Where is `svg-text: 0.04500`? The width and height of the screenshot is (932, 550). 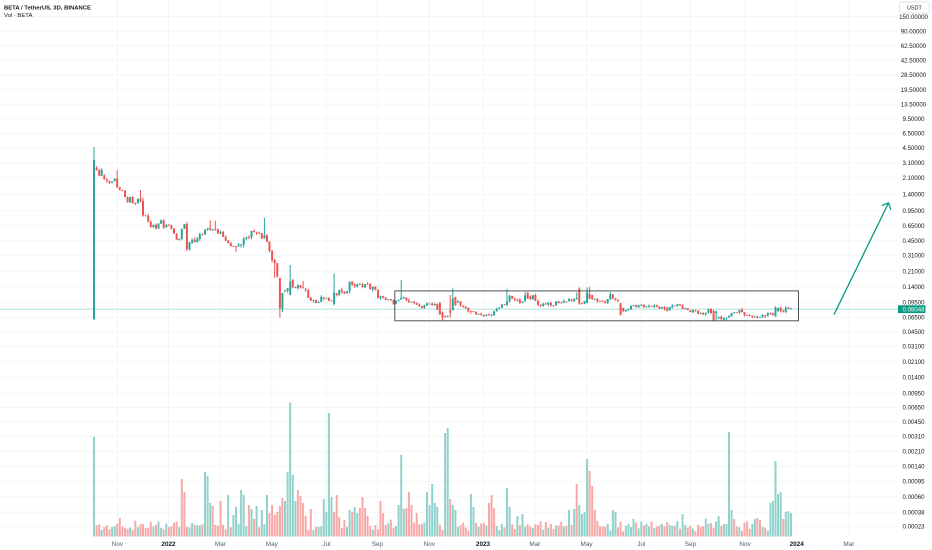 svg-text: 0.04500 is located at coordinates (913, 332).